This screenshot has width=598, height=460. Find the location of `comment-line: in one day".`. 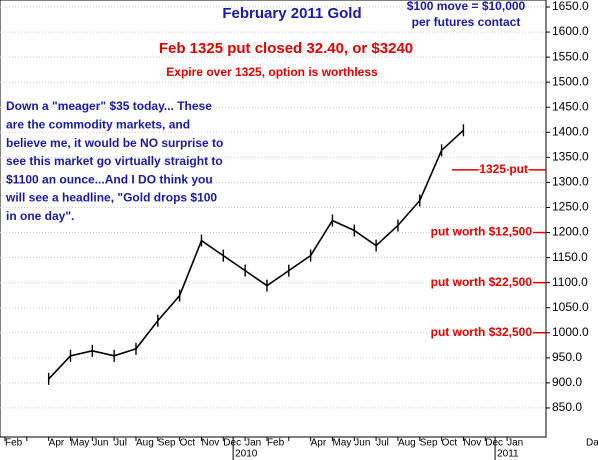

comment-line: in one day". is located at coordinates (40, 216).